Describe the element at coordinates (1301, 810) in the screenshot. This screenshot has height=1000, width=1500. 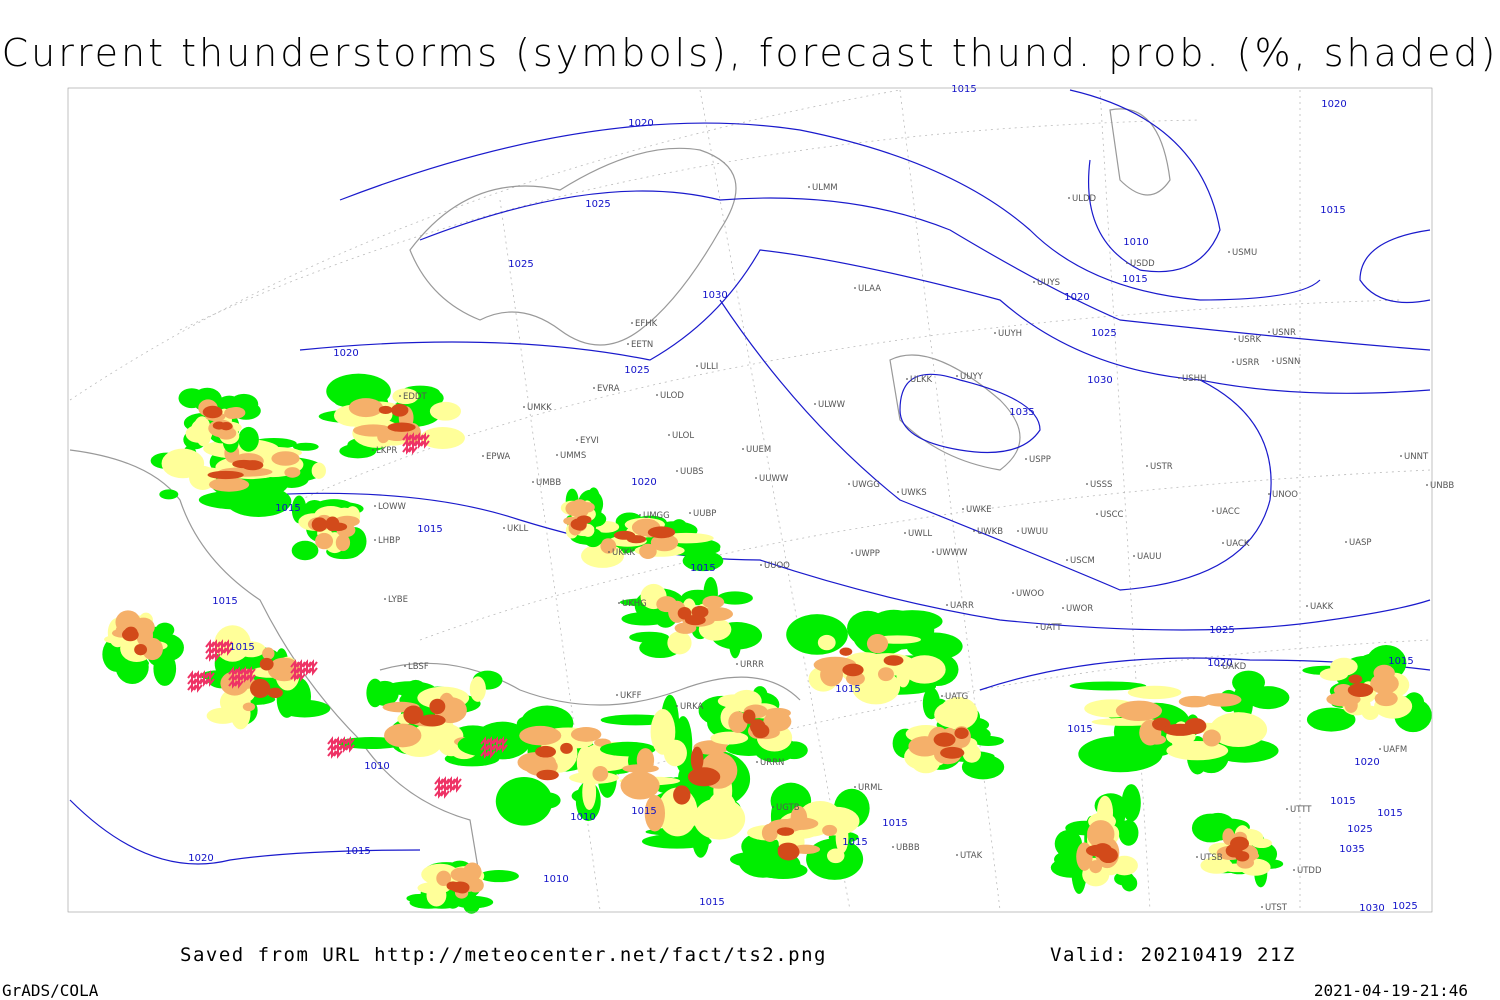
I see `station-code: UTTT` at that location.